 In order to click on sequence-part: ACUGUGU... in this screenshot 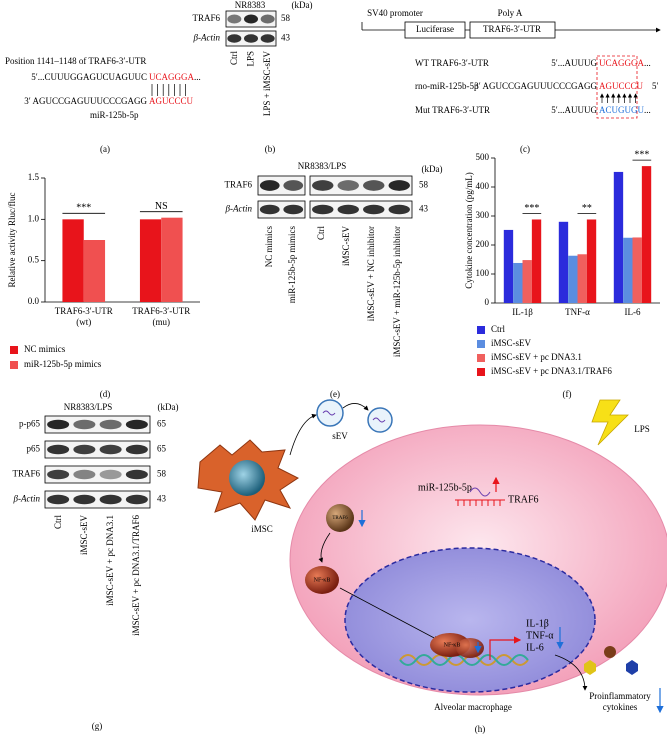, I will do `click(625, 110)`.